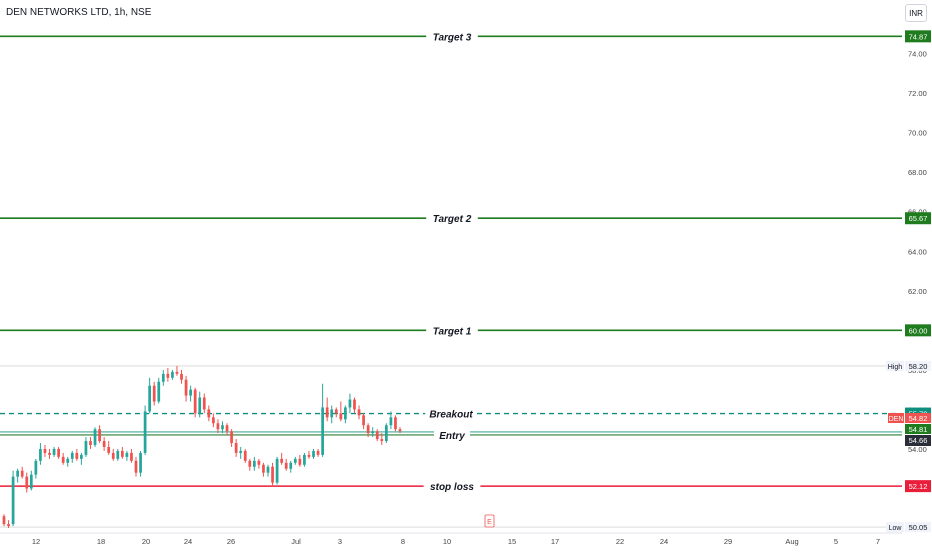 The image size is (932, 555). Describe the element at coordinates (878, 541) in the screenshot. I see `time-tick-label: 7` at that location.